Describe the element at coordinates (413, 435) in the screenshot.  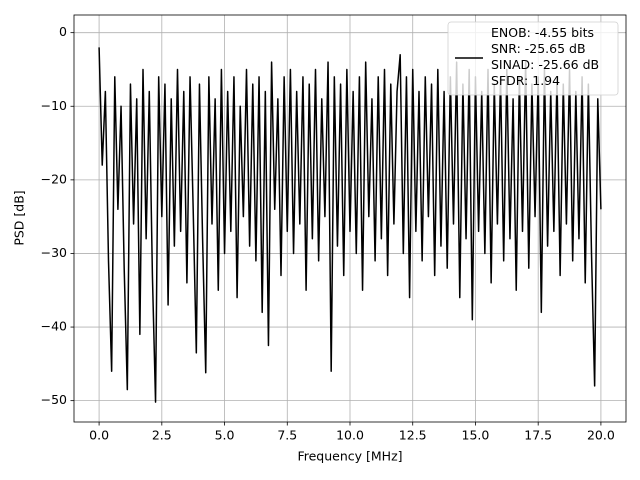
I see `x-tick-label: 12.5` at that location.